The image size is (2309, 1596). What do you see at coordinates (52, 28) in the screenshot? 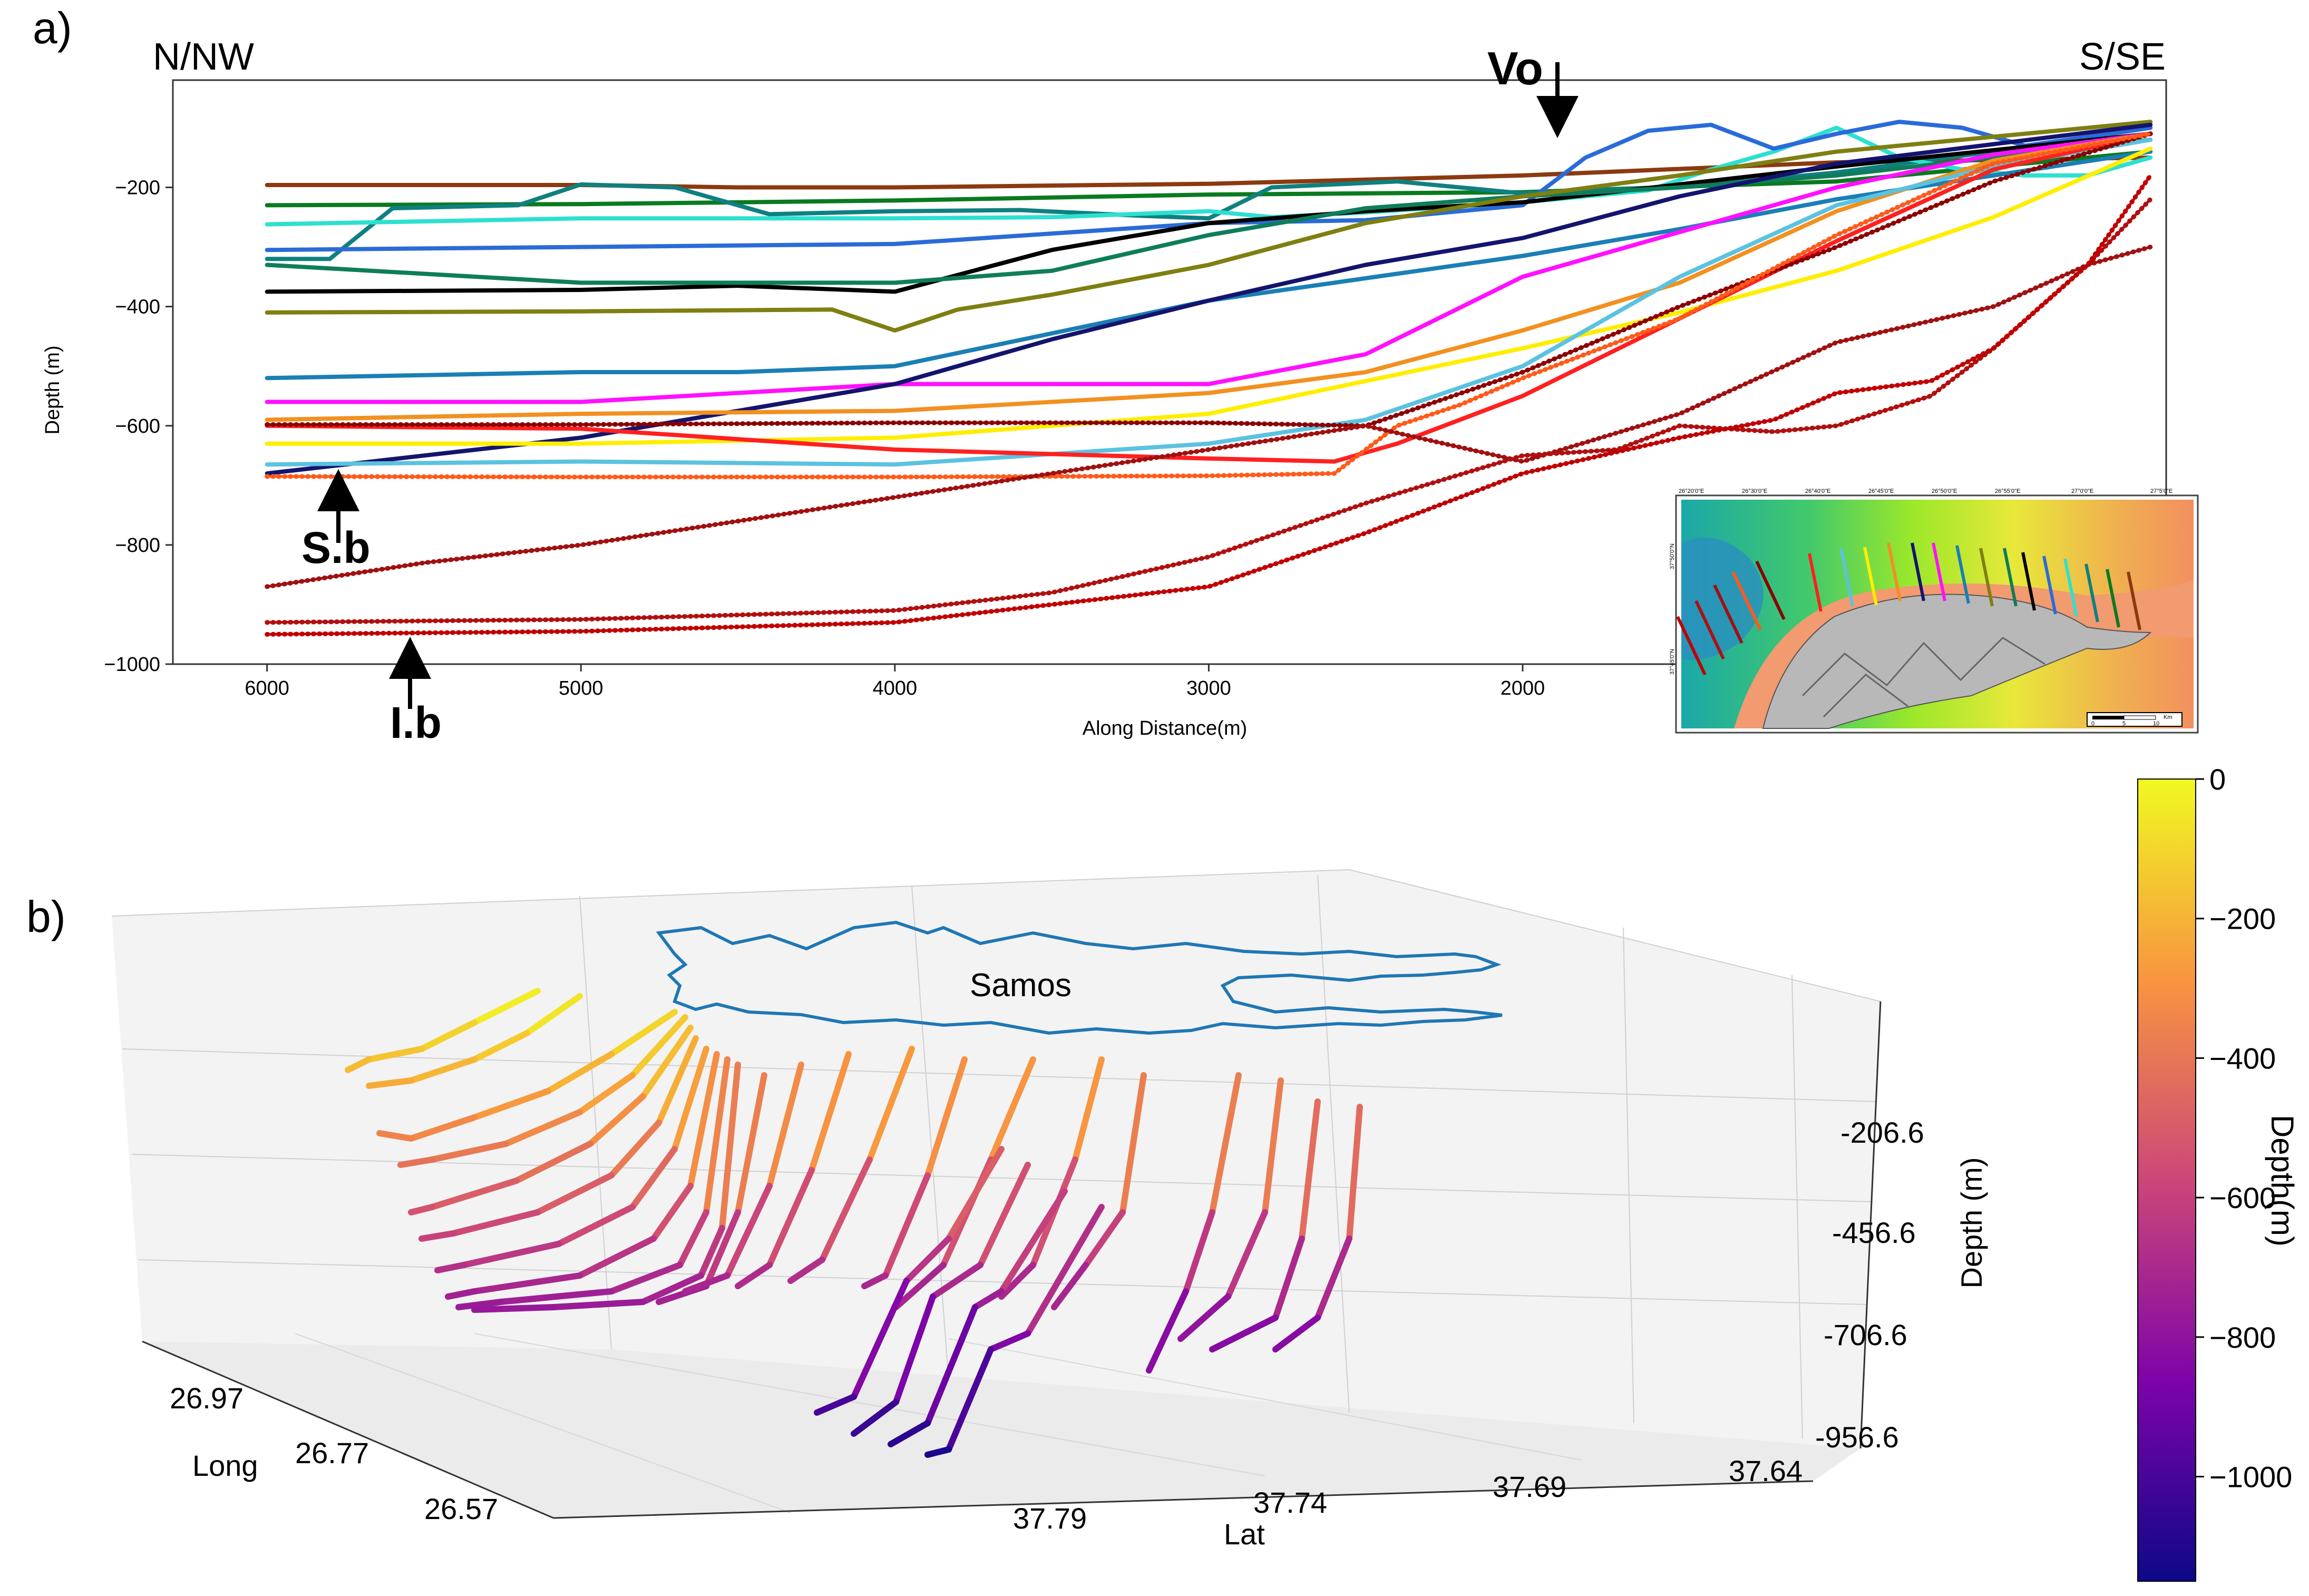
I see `panel-a-label: a)` at bounding box center [52, 28].